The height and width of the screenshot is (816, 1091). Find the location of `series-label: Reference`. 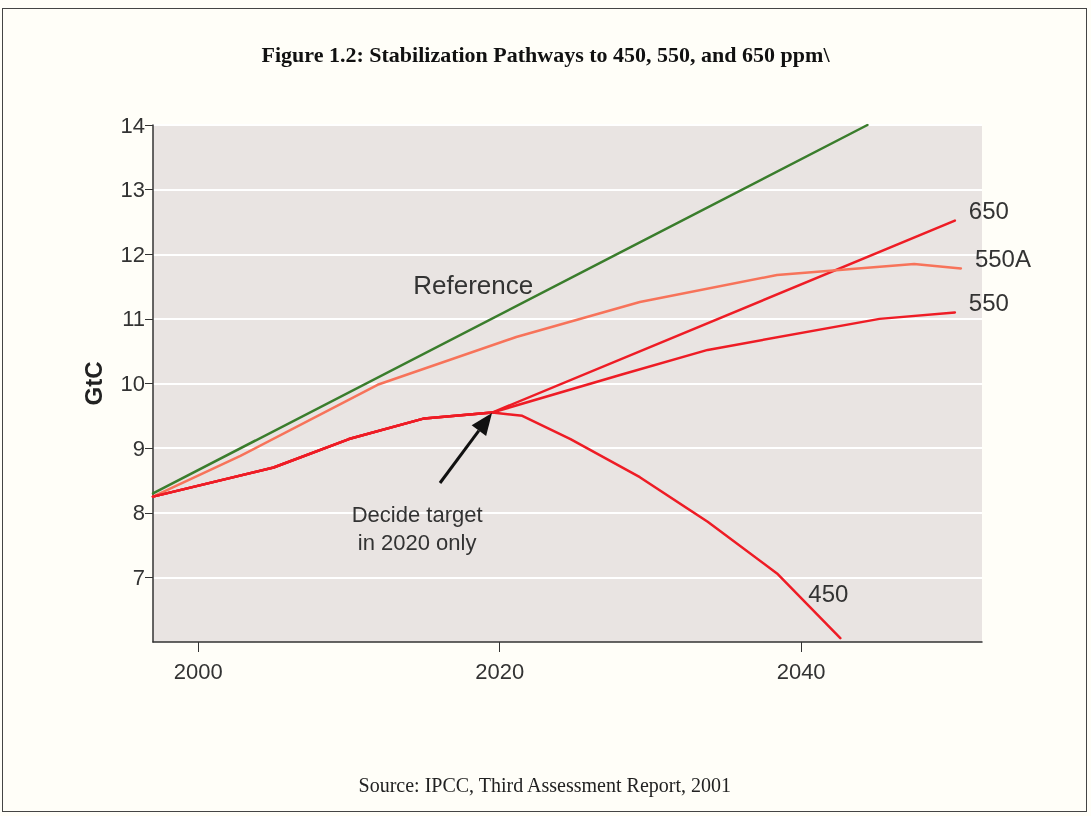

series-label: Reference is located at coordinates (473, 285).